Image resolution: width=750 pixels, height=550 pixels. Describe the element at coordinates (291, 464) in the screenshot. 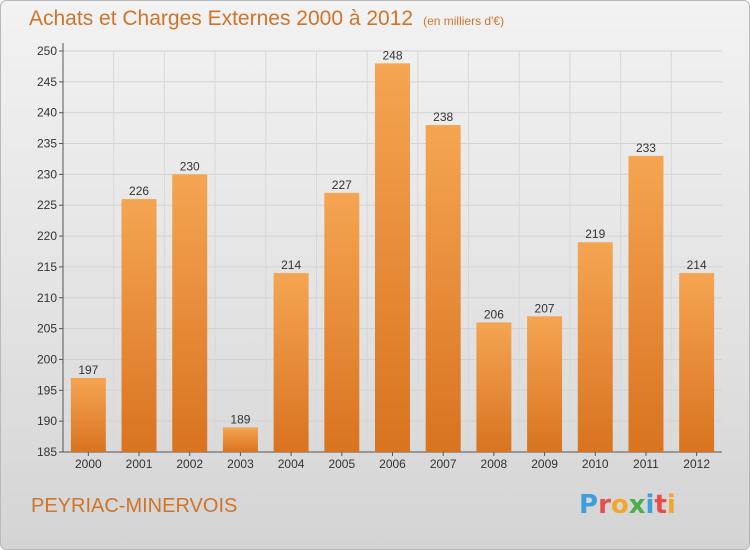

I see `x-tick-label: 2004` at that location.